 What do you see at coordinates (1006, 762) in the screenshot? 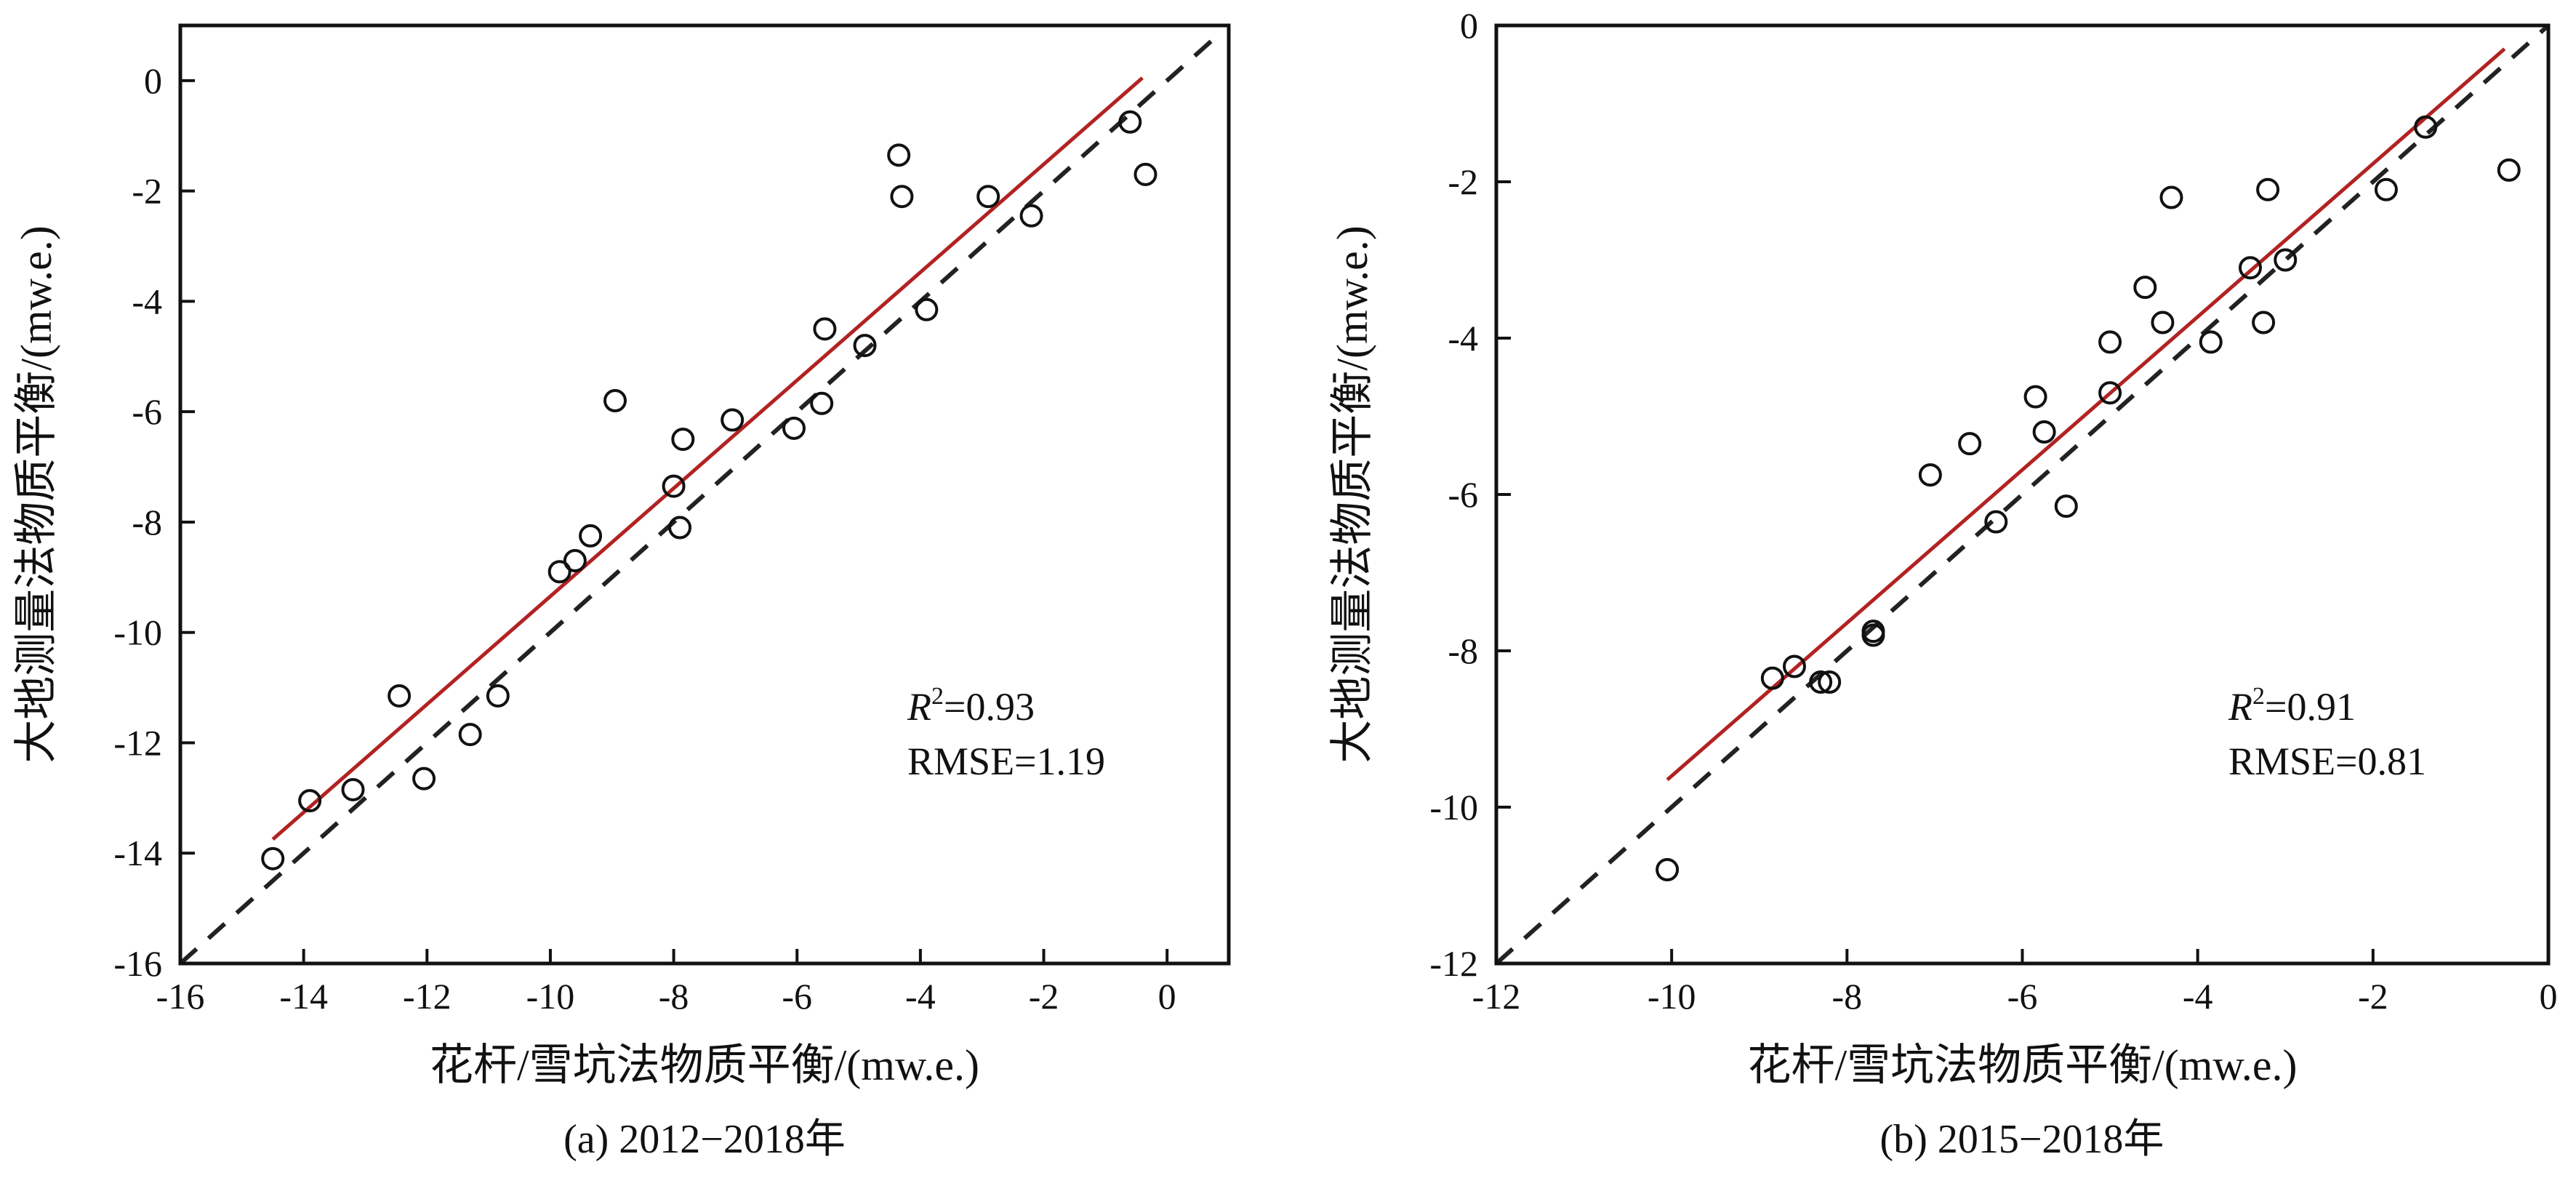
I see `rmse-label: RMSE=1.19` at bounding box center [1006, 762].